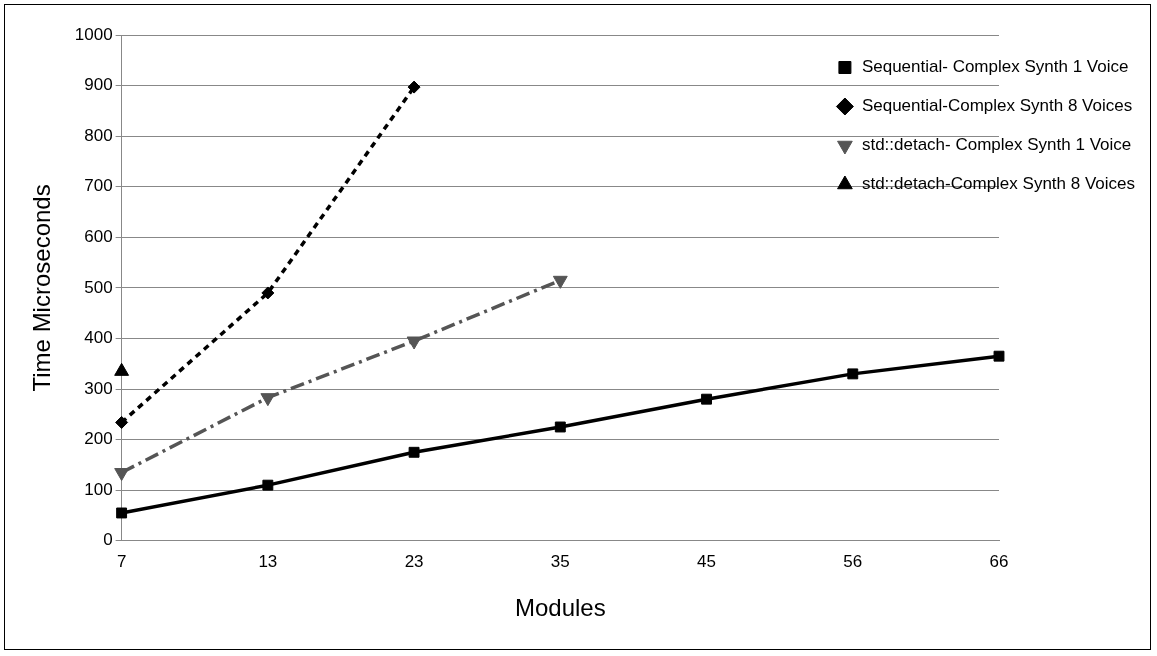 This screenshot has height=656, width=1157. What do you see at coordinates (999, 561) in the screenshot?
I see `x-tick-label: 66` at bounding box center [999, 561].